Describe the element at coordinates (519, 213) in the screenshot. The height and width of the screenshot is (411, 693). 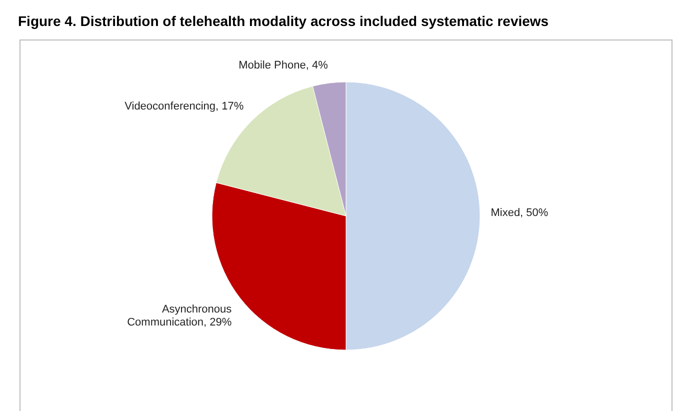
I see `slice-label: Mixed, 50%` at that location.